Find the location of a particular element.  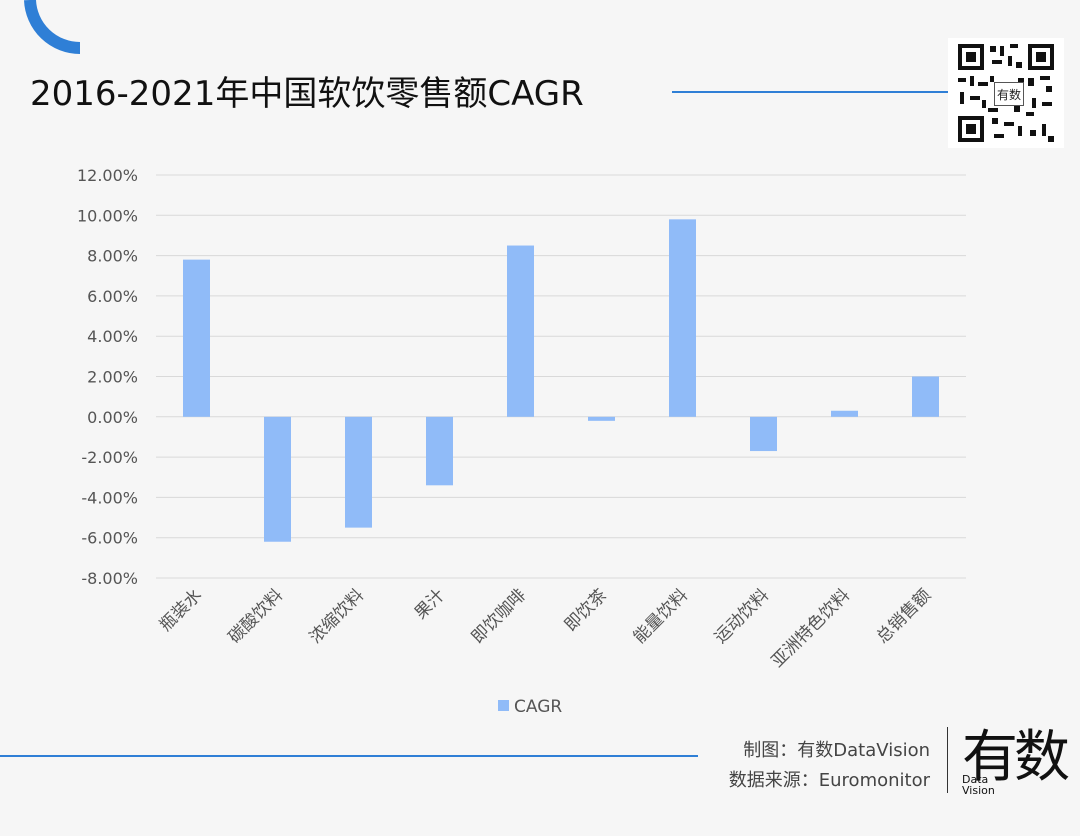

x-tick-label: 碳酸饮料 is located at coordinates (256, 616).